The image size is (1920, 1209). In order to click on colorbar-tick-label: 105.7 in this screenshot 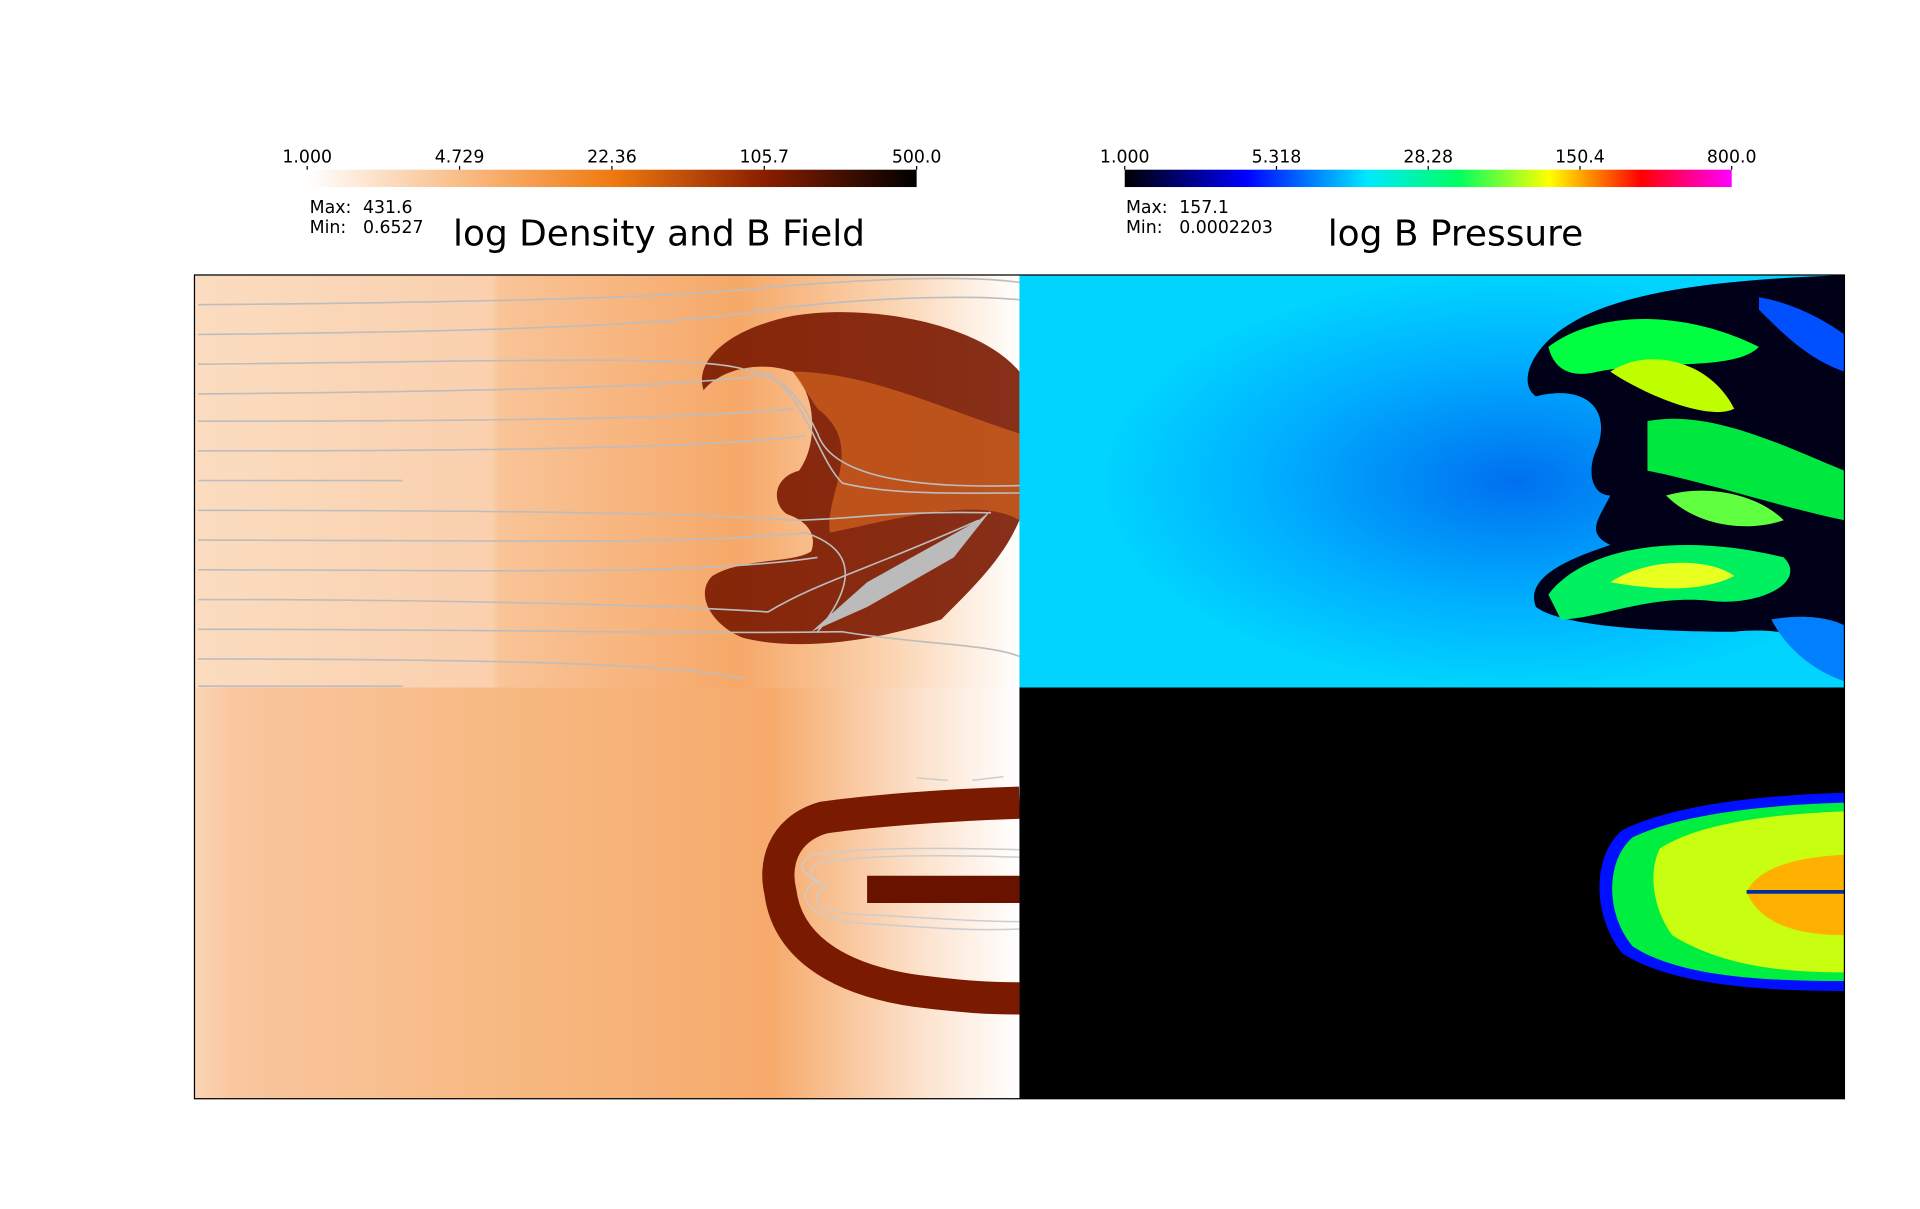, I will do `click(764, 157)`.